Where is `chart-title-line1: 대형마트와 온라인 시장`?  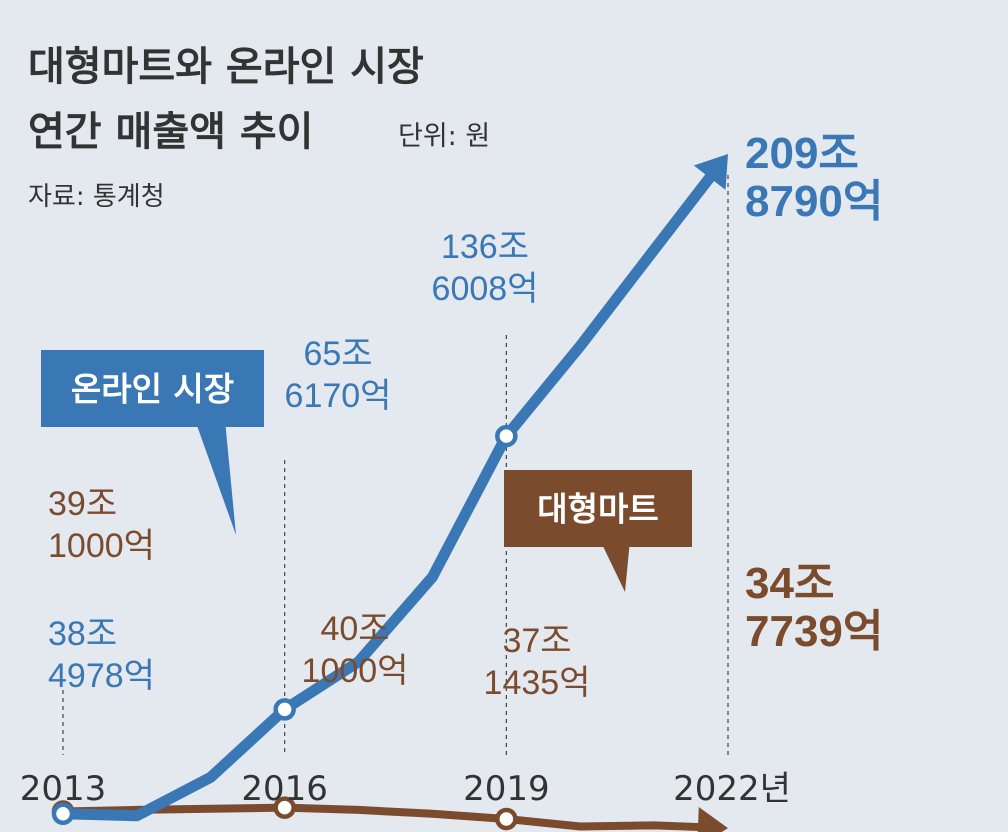
chart-title-line1: 대형마트와 온라인 시장 is located at coordinates (226, 67).